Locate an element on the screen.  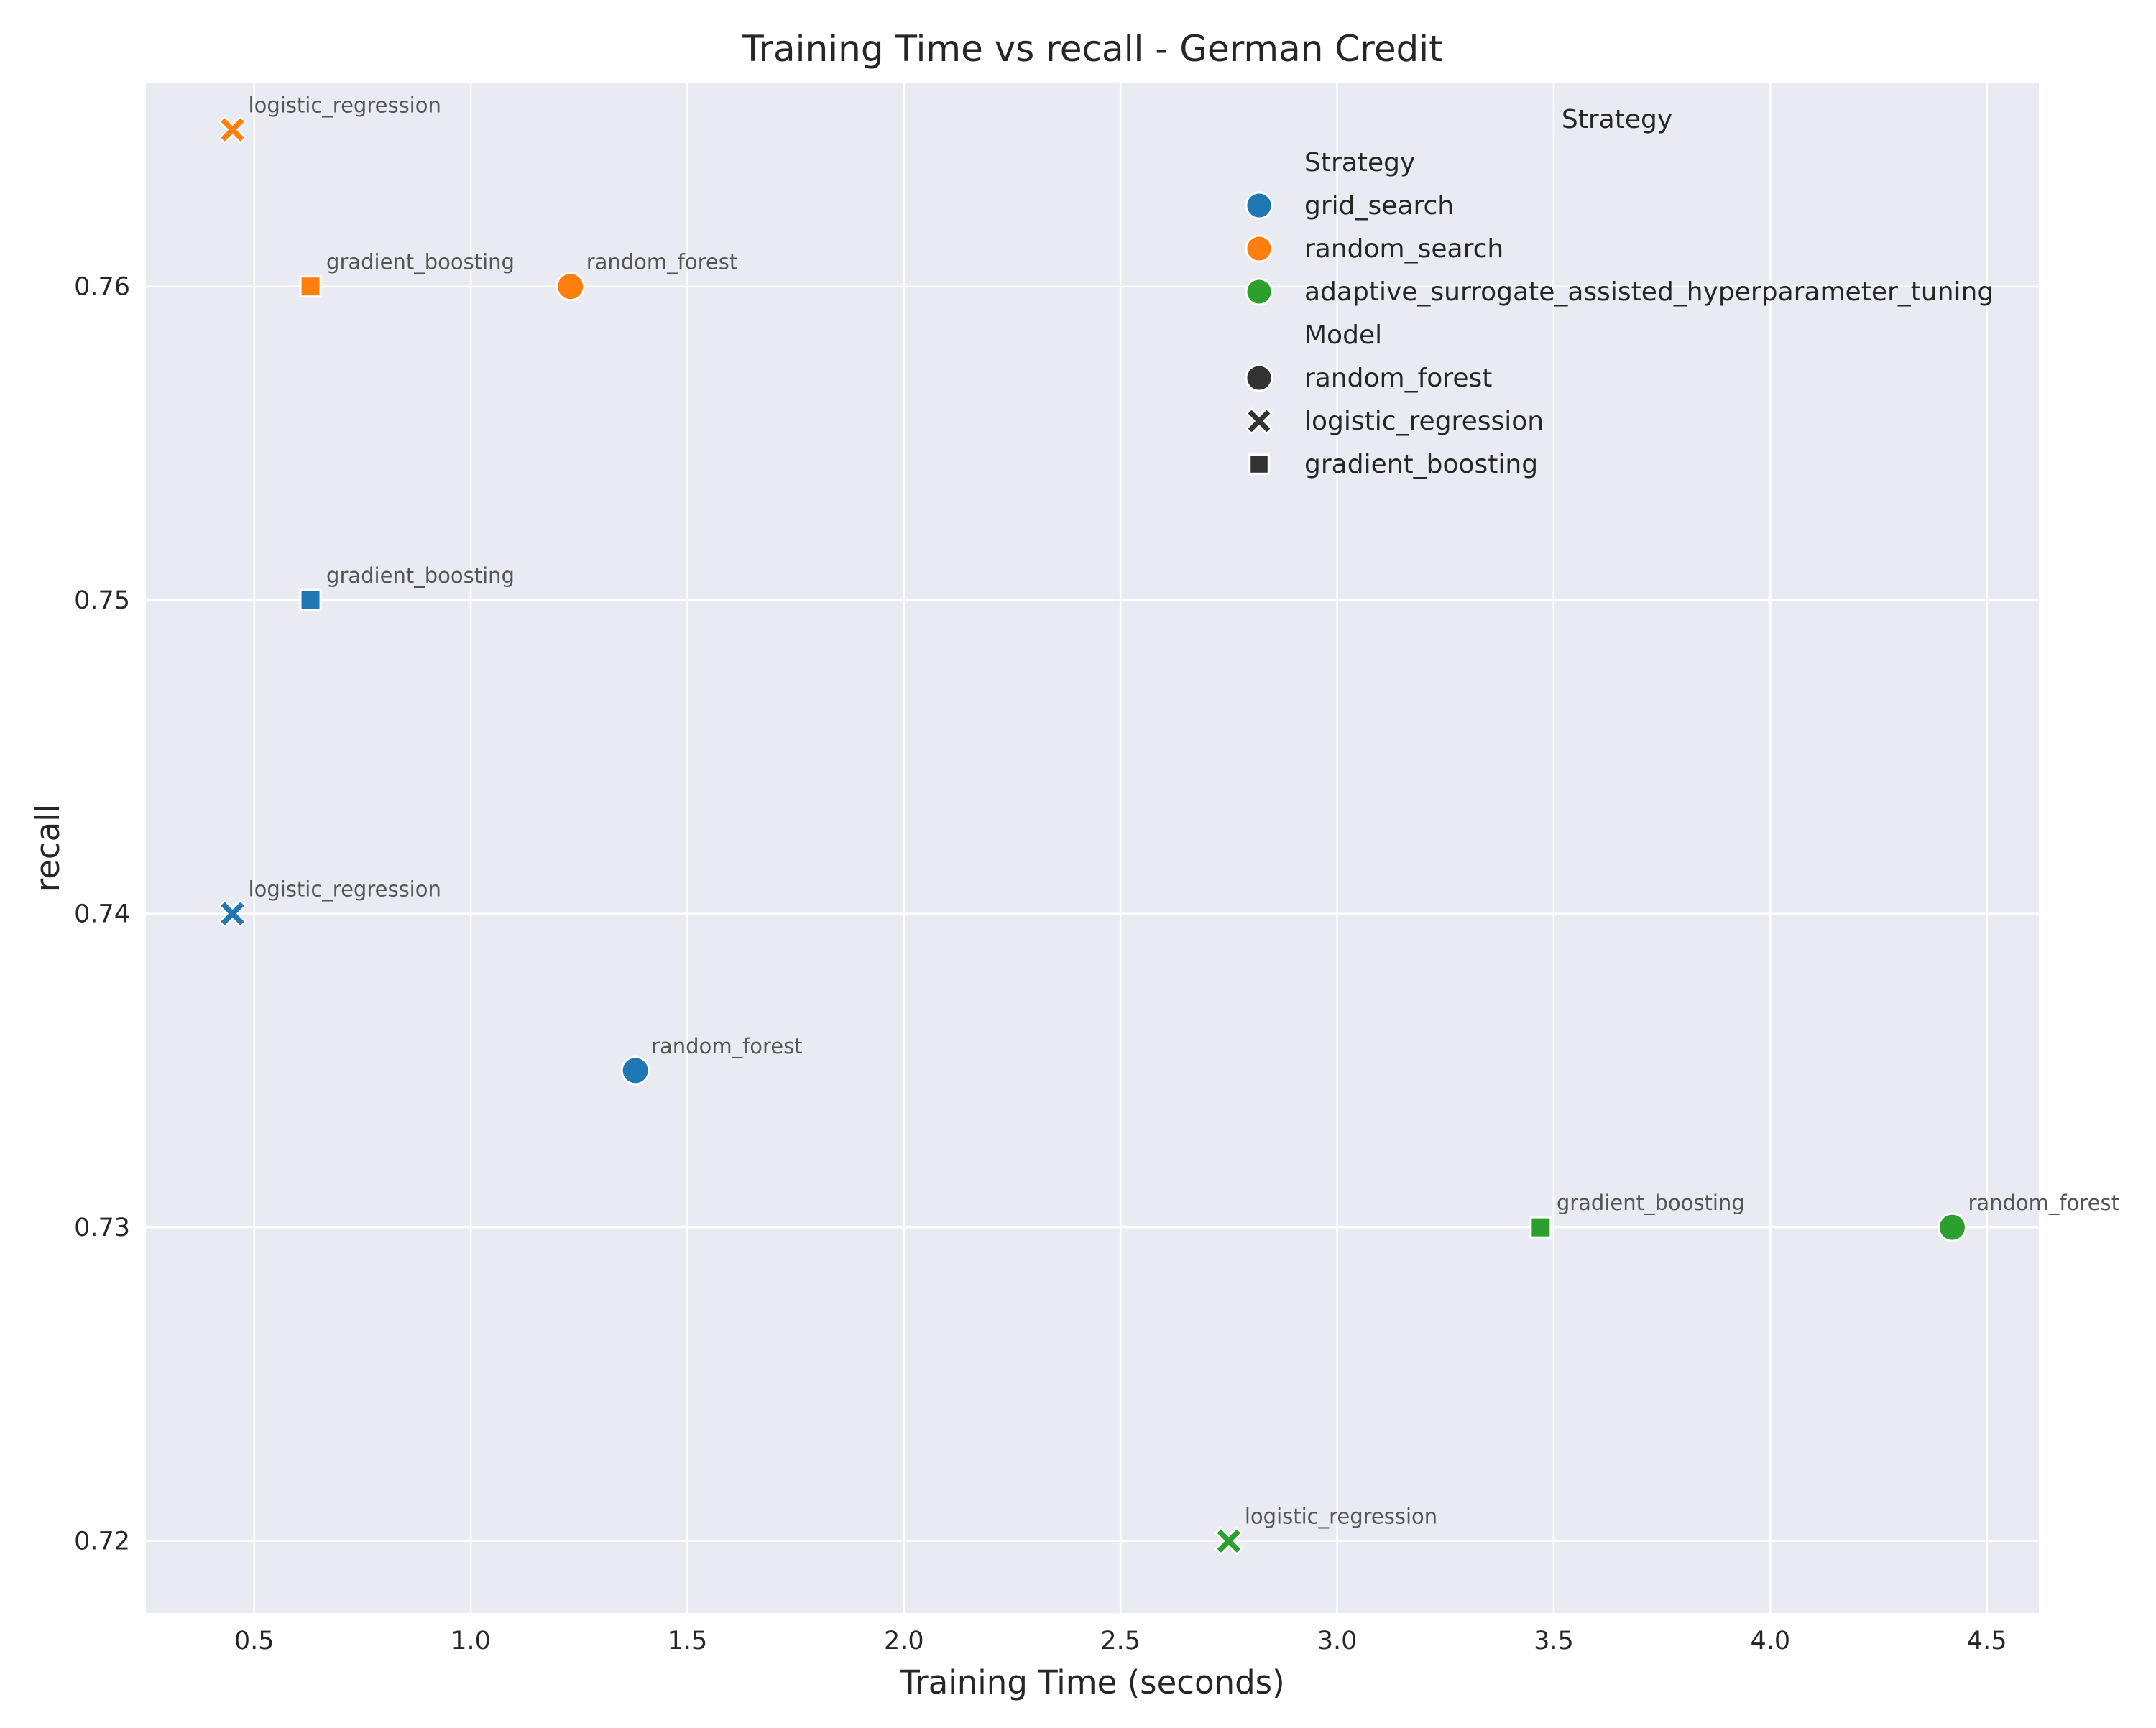
legend-model-item: gradient_boosting is located at coordinates (1421, 465).